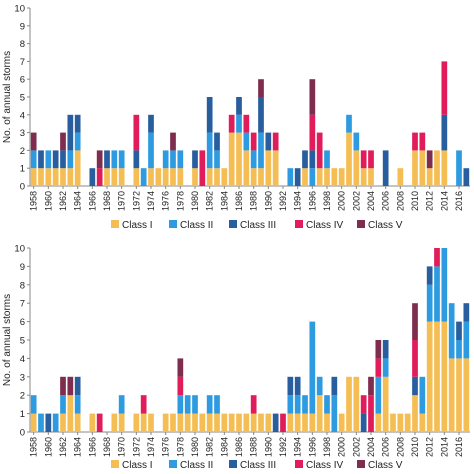 Image resolution: width=474 pixels, height=474 pixels. Describe the element at coordinates (386, 201) in the screenshot. I see `x-tick-label: 2006` at that location.